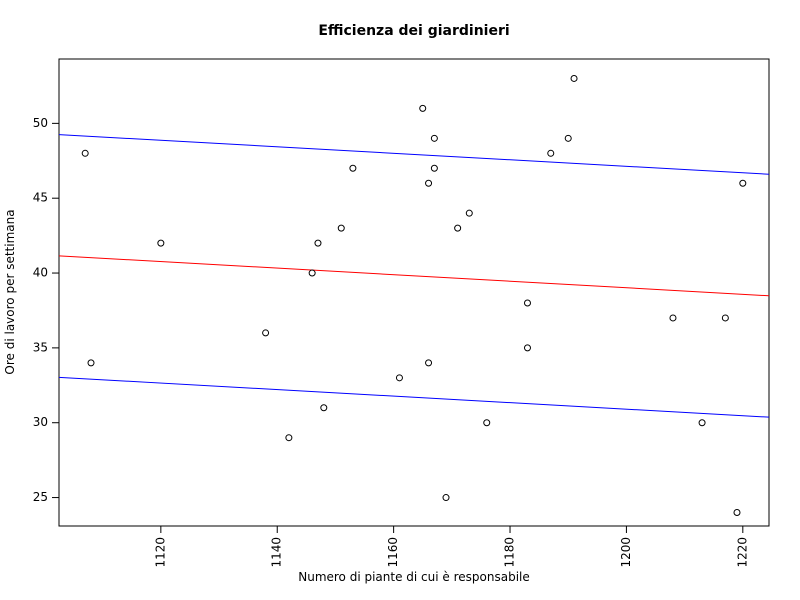 The height and width of the screenshot is (600, 800). I want to click on x-axis-label: Numero di piante di cui è responsabile, so click(414, 577).